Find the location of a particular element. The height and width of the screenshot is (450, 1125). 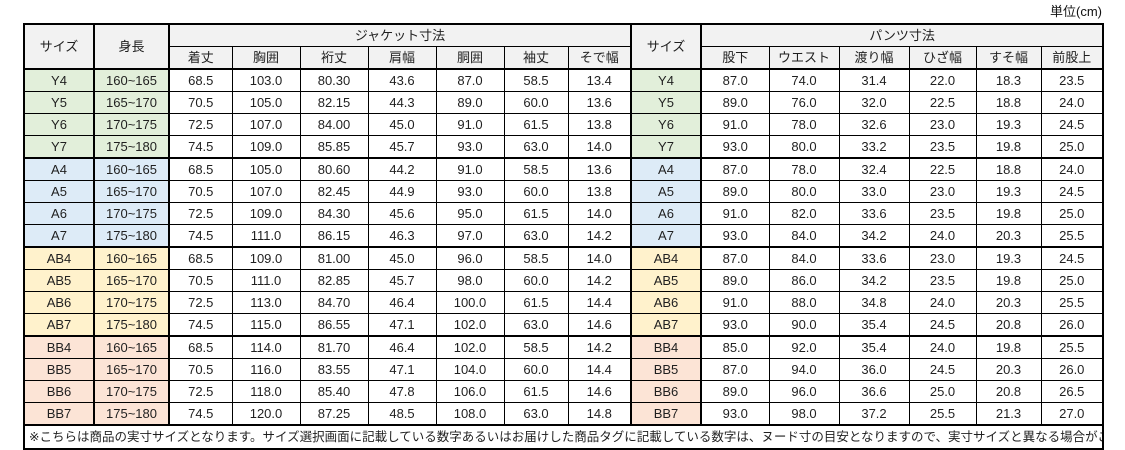

jacket-value-cell: 60.0 is located at coordinates (536, 191).